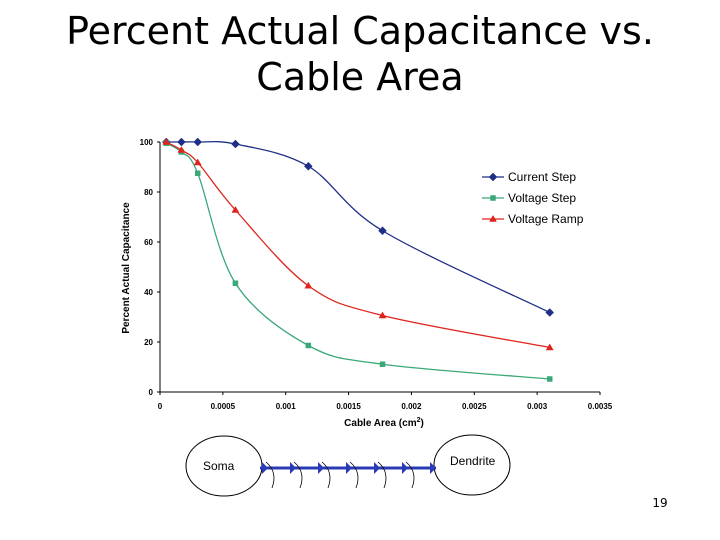  I want to click on chart-legend: Current Step Voltage Step Voltage Ramp, so click(533, 198).